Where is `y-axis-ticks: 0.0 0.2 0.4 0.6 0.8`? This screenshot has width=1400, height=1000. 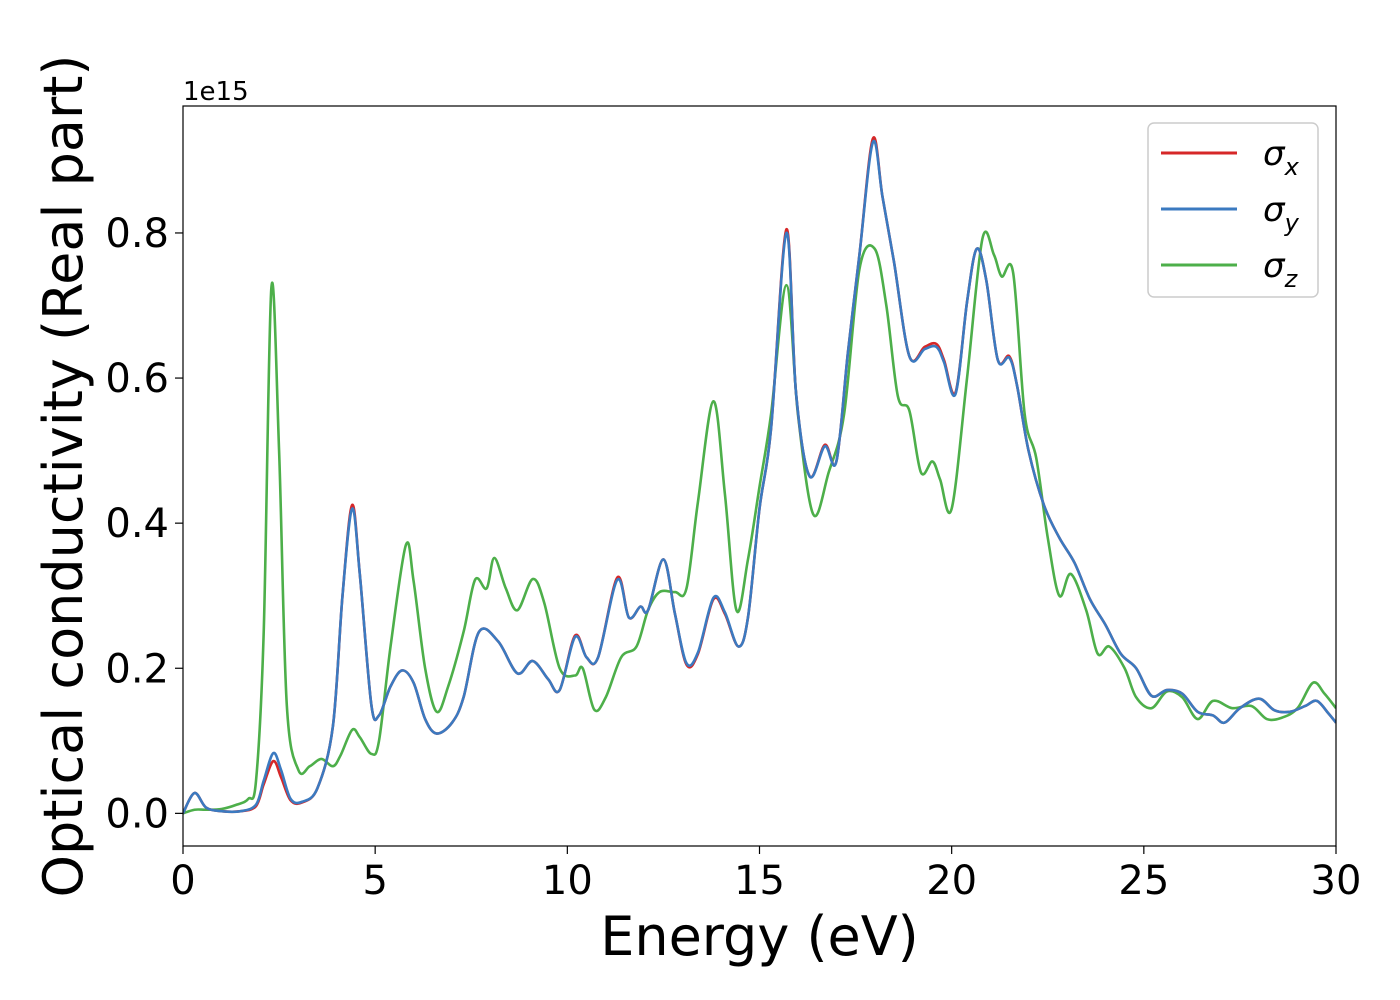 y-axis-ticks: 0.0 0.2 0.4 0.6 0.8 is located at coordinates (144, 524).